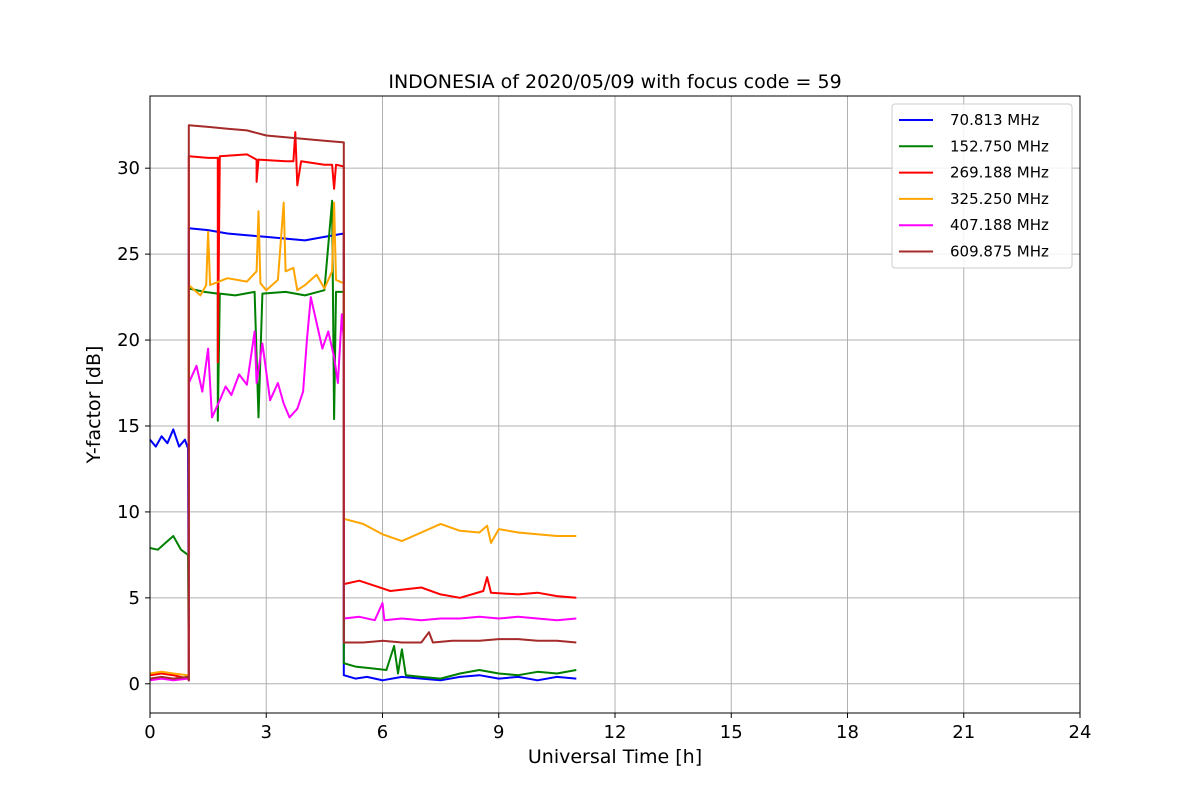 The image size is (1200, 805). Describe the element at coordinates (999, 252) in the screenshot. I see `legend-label: 609.875 MHz` at that location.